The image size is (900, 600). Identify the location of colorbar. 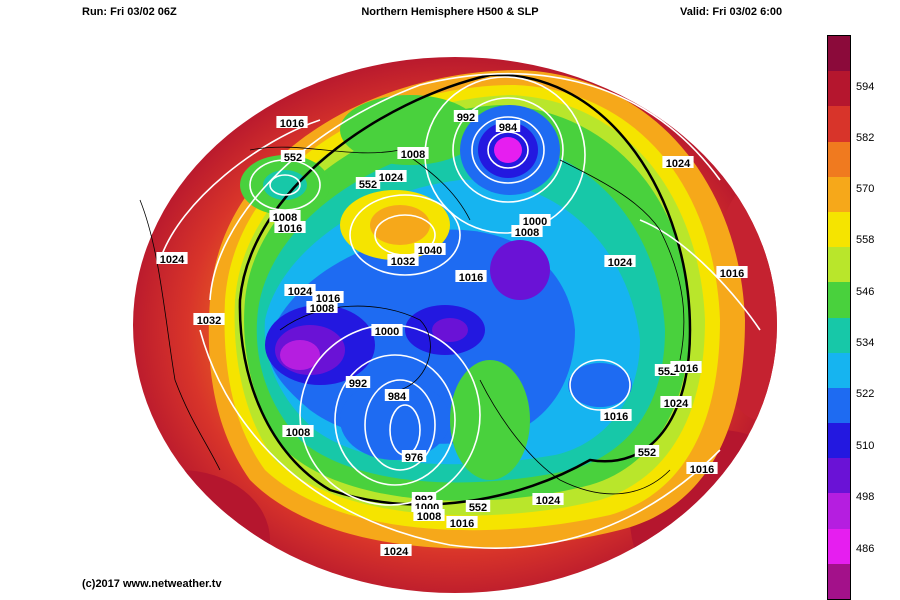
(839, 317).